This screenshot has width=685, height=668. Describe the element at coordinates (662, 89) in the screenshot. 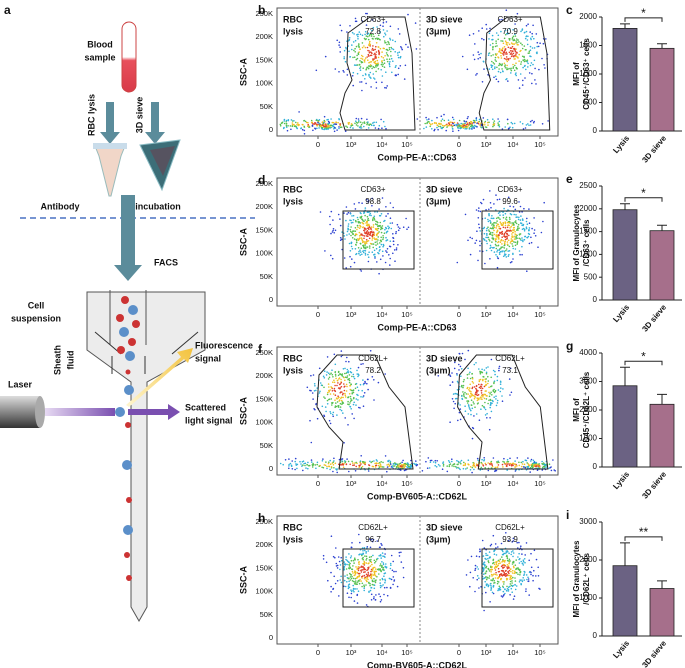

I see `bar` at that location.